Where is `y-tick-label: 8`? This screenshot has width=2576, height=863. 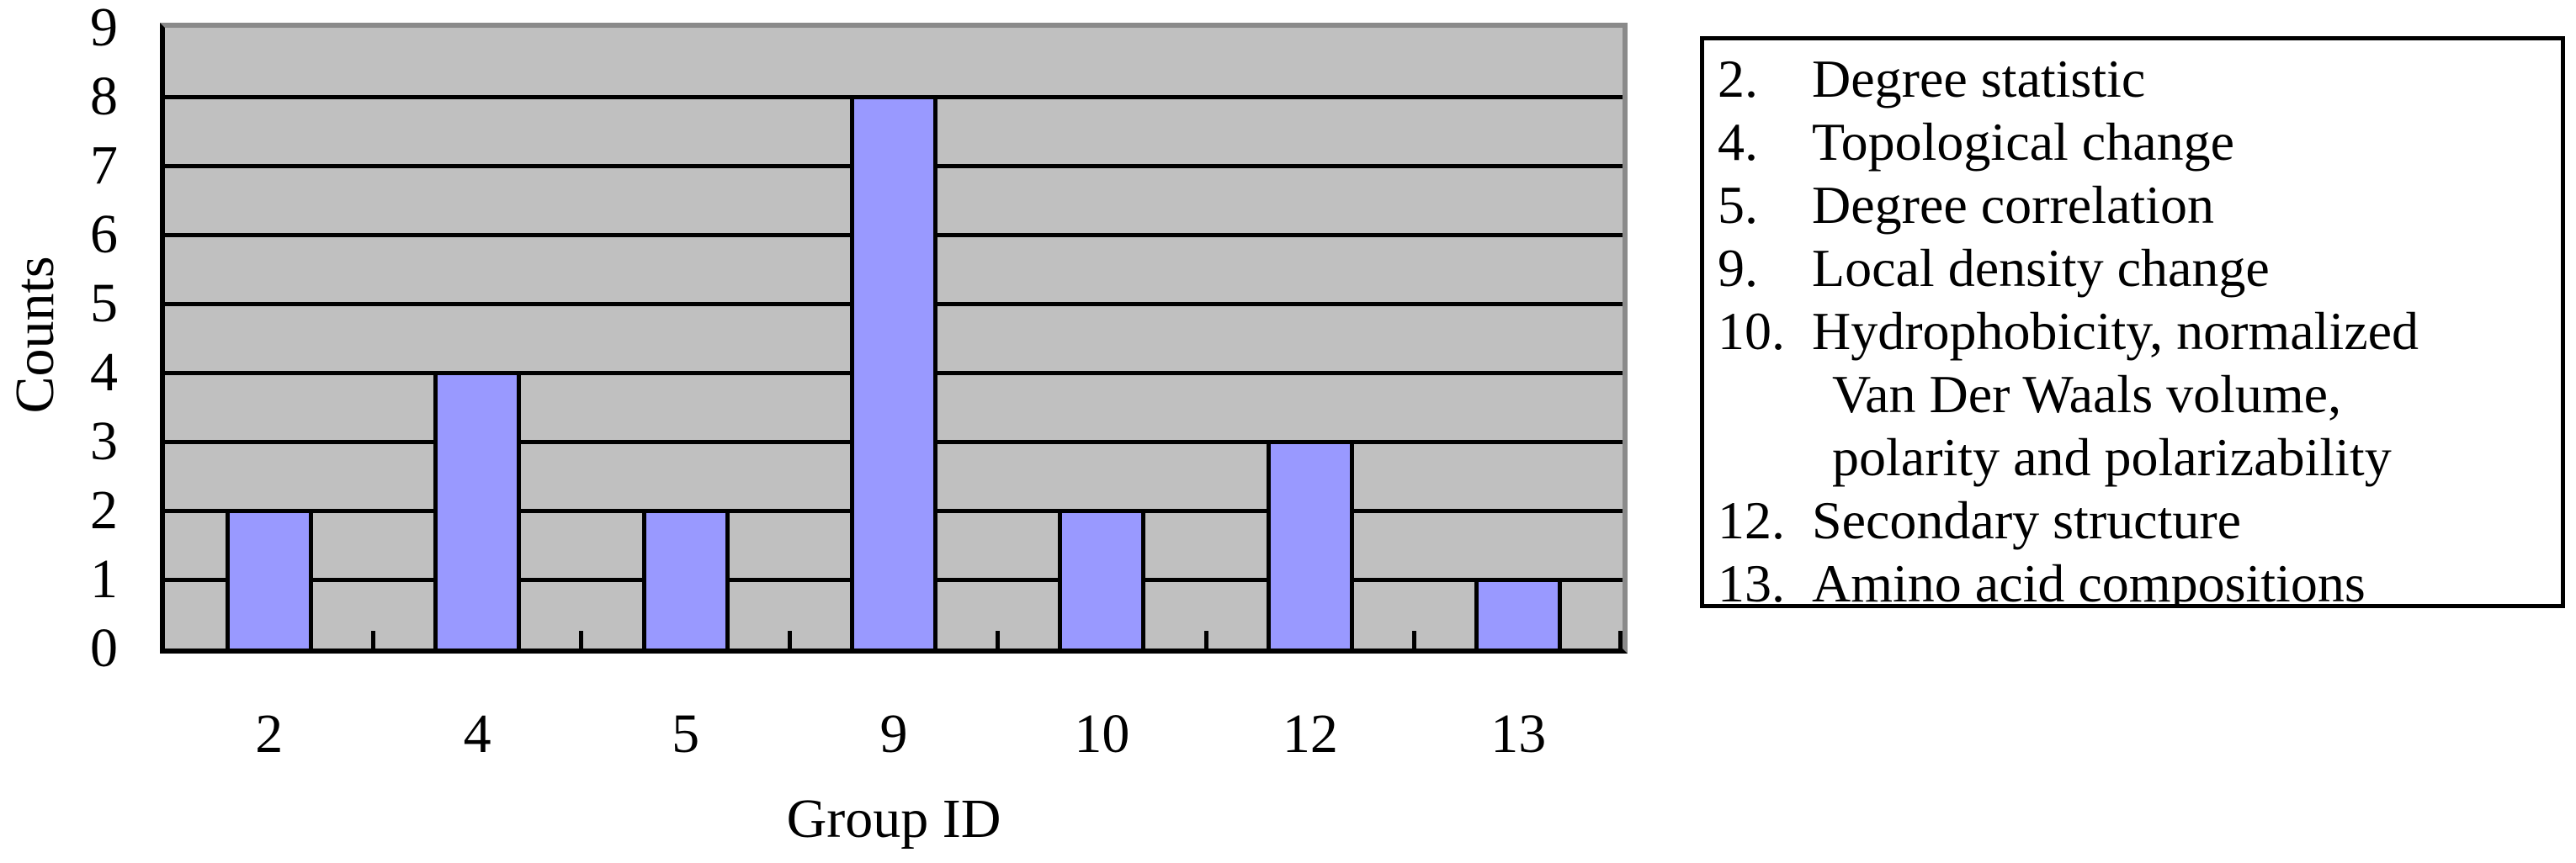 y-tick-label: 8 is located at coordinates (104, 96).